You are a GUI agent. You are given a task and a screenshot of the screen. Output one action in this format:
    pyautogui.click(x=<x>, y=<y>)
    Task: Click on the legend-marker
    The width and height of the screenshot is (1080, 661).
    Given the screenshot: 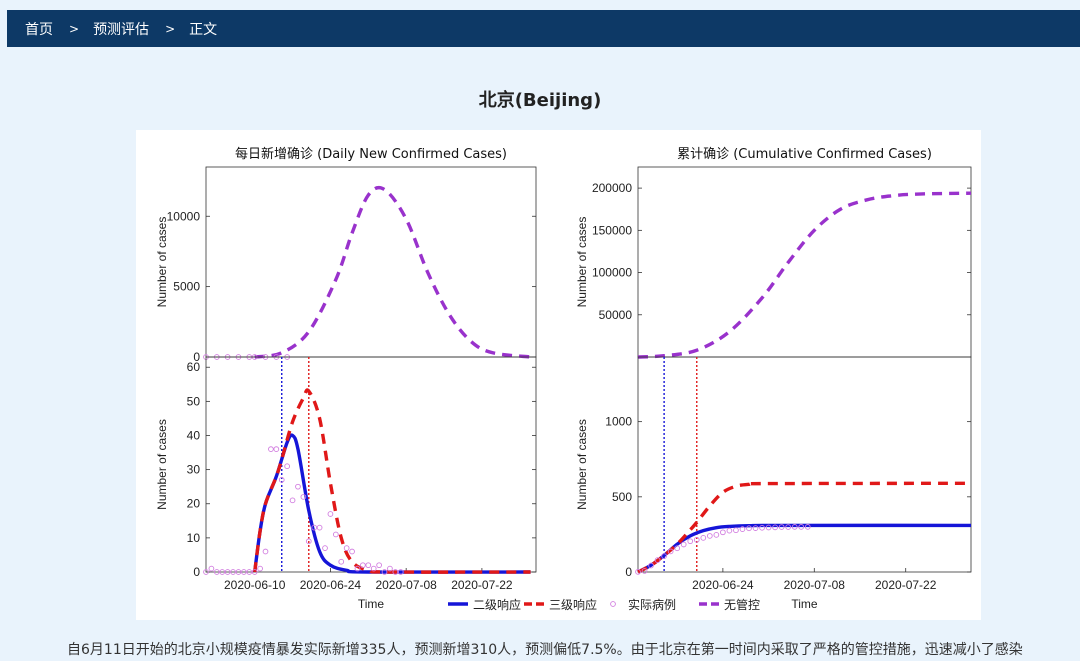 What is the action you would take?
    pyautogui.click(x=613, y=604)
    